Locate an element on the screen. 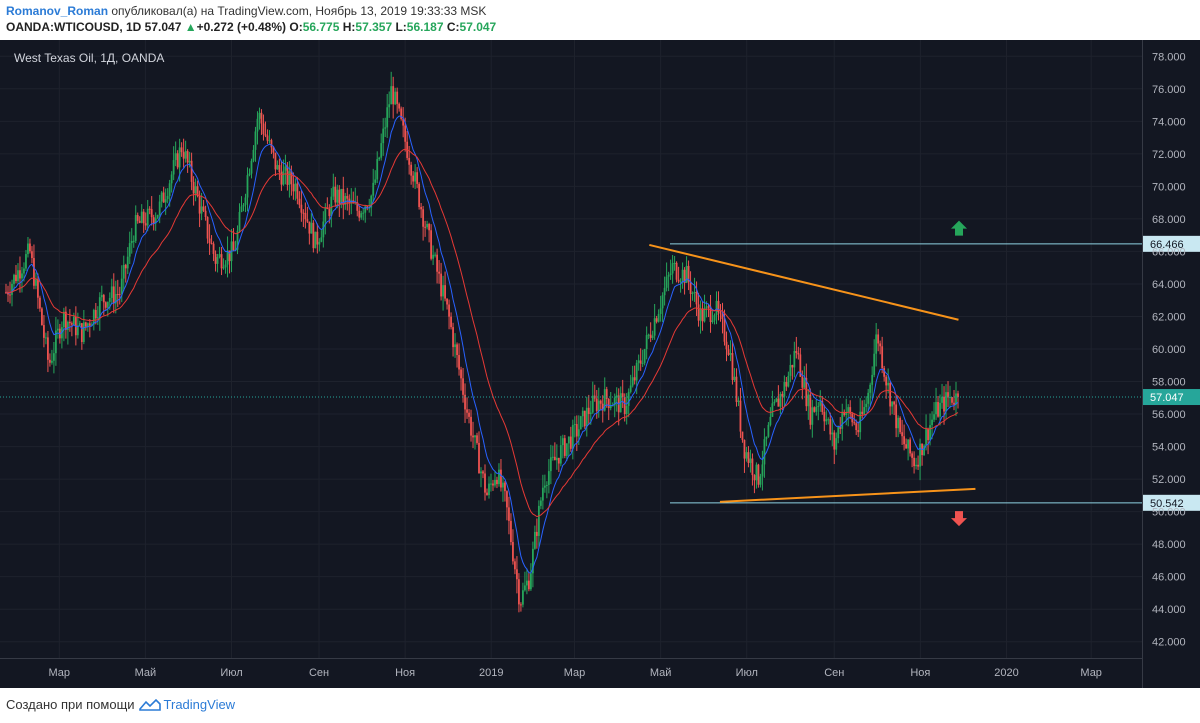 This screenshot has width=1200, height=723. close-value: 57.047 is located at coordinates (478, 27).